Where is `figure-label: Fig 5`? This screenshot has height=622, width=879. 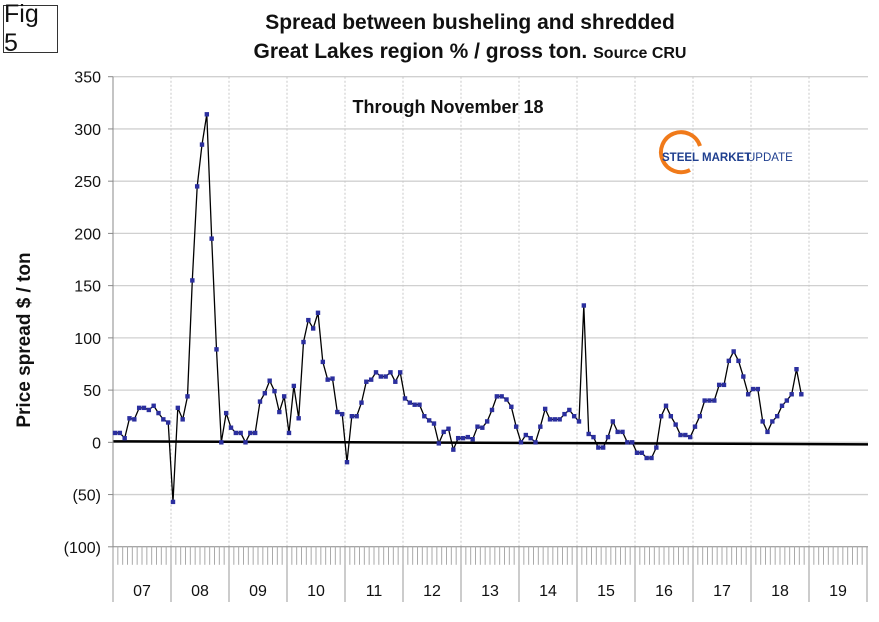
figure-label: Fig 5 is located at coordinates (30, 28).